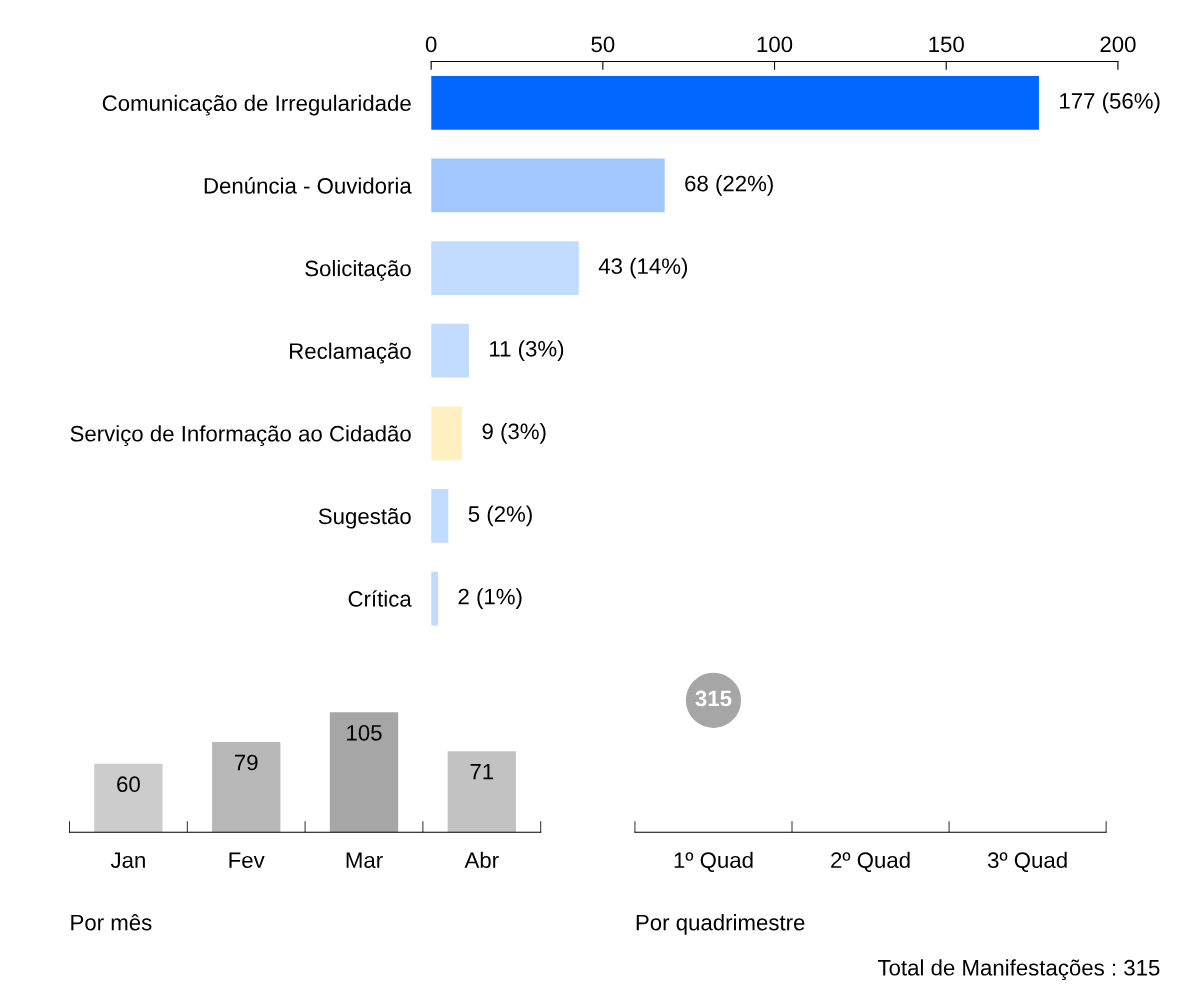 The height and width of the screenshot is (992, 1178). What do you see at coordinates (775, 44) in the screenshot?
I see `x-tick-label: 100` at bounding box center [775, 44].